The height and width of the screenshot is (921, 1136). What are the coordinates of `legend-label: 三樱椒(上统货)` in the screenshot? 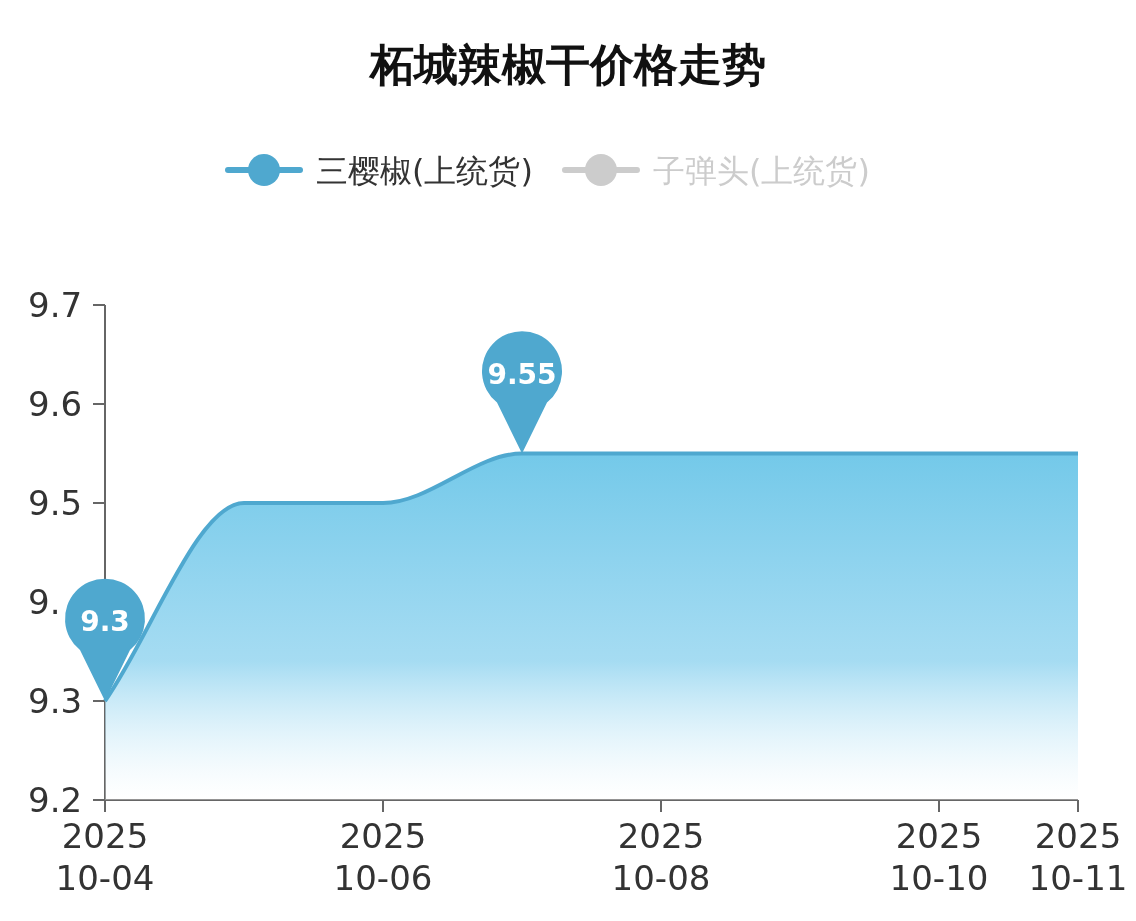 It's located at (424, 171).